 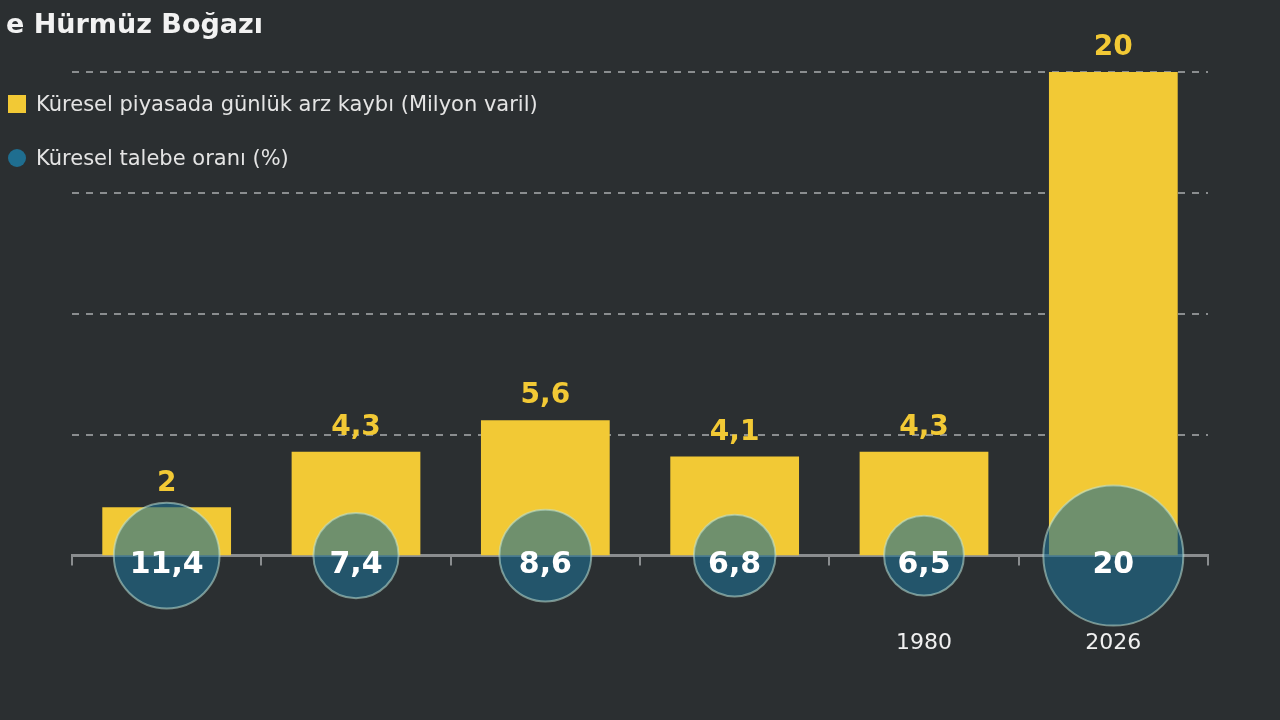 What do you see at coordinates (924, 641) in the screenshot?
I see `x-tick-label: 1980` at bounding box center [924, 641].